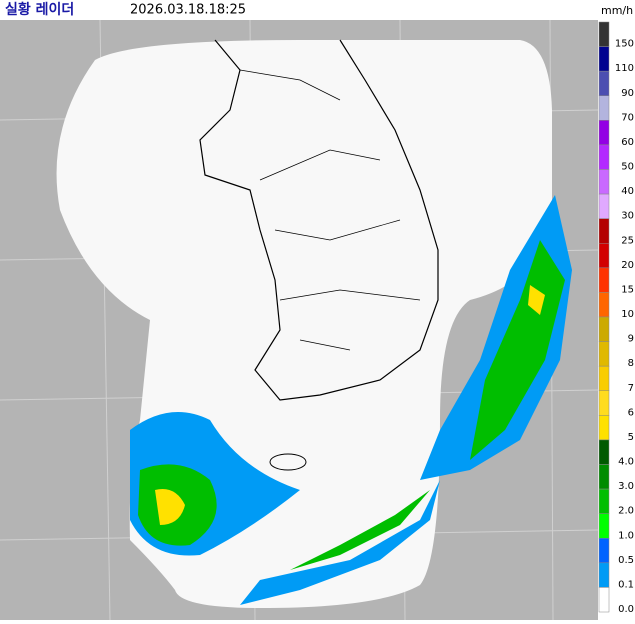  I want to click on legend-label: 2.0, so click(626, 511).